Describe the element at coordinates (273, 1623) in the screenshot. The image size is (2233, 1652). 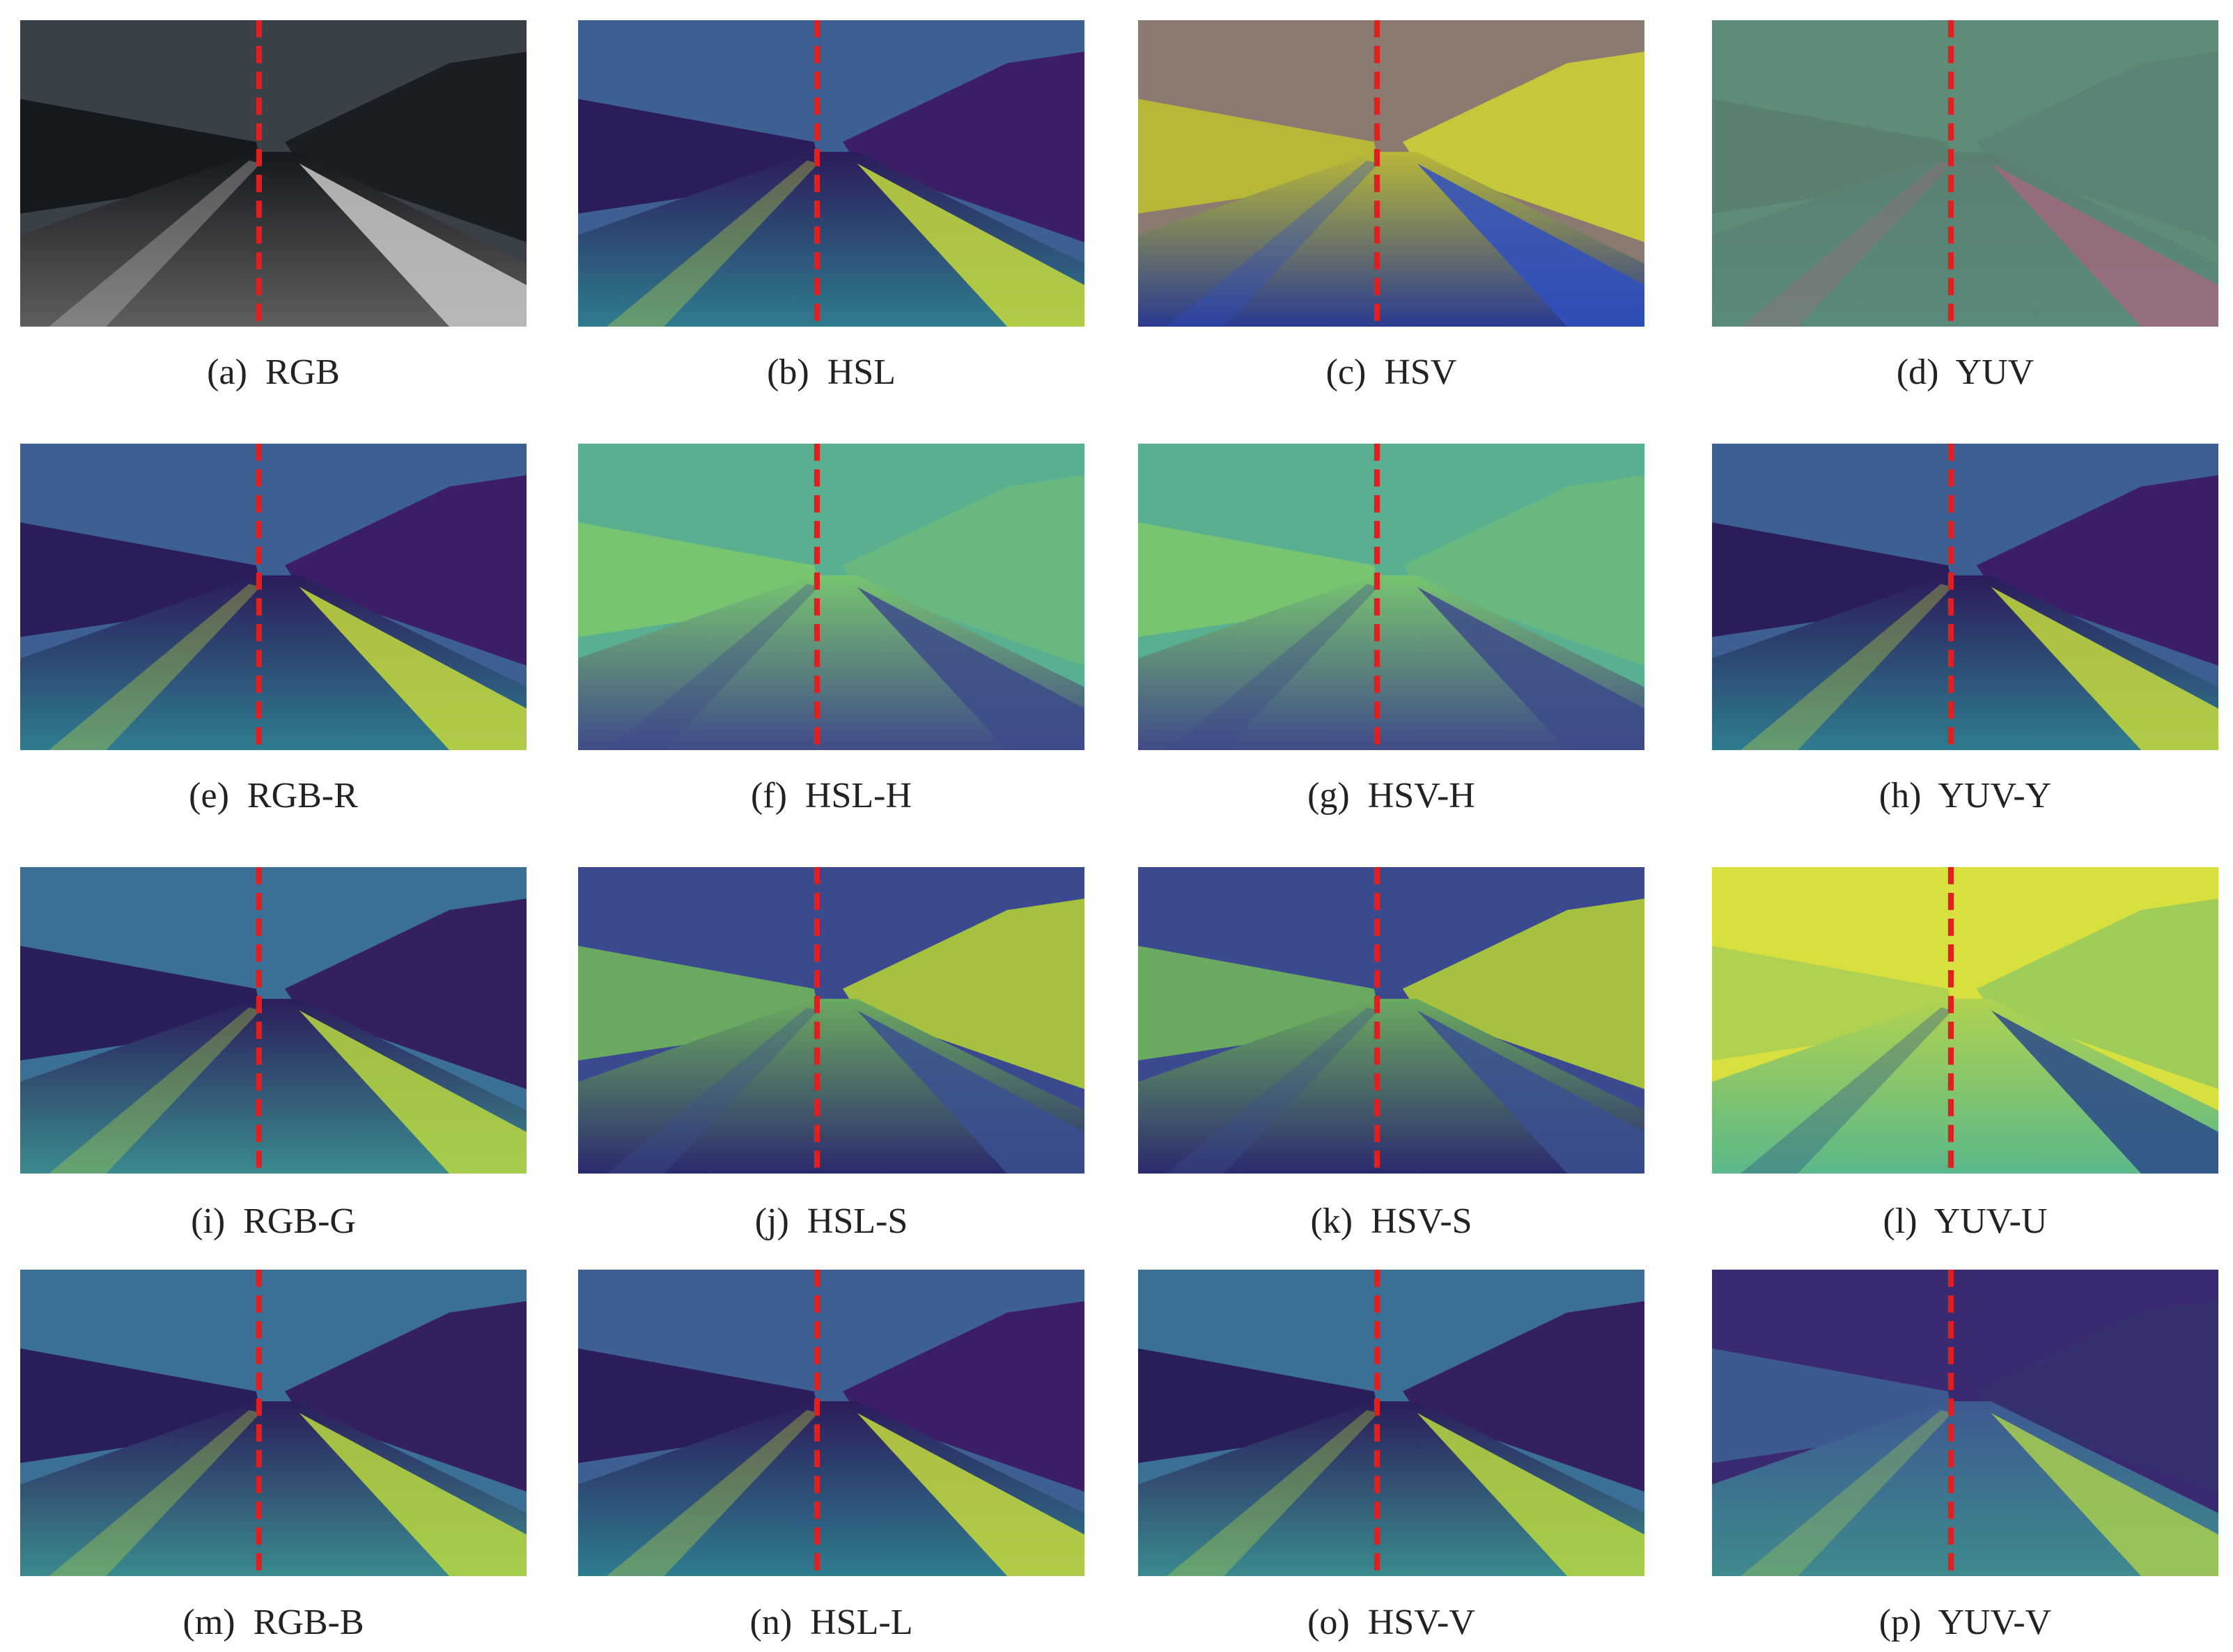
I see `caption: (m) RGB-B` at that location.